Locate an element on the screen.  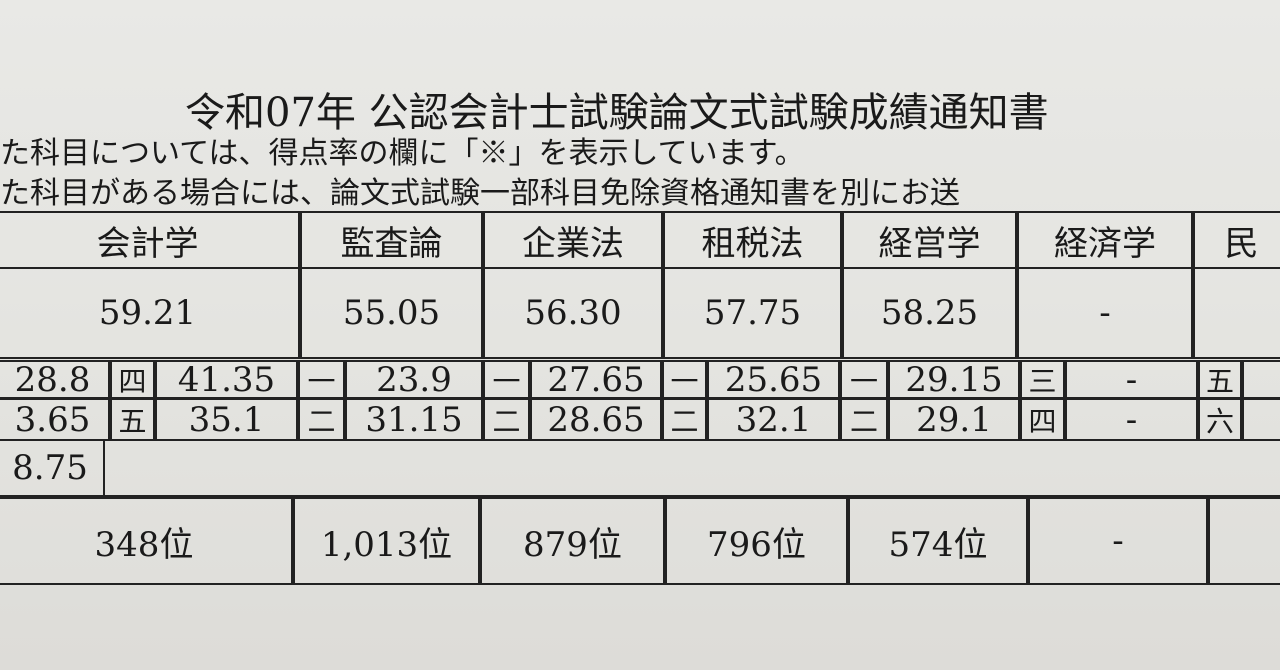
subject-header: 経済学 is located at coordinates (1105, 240).